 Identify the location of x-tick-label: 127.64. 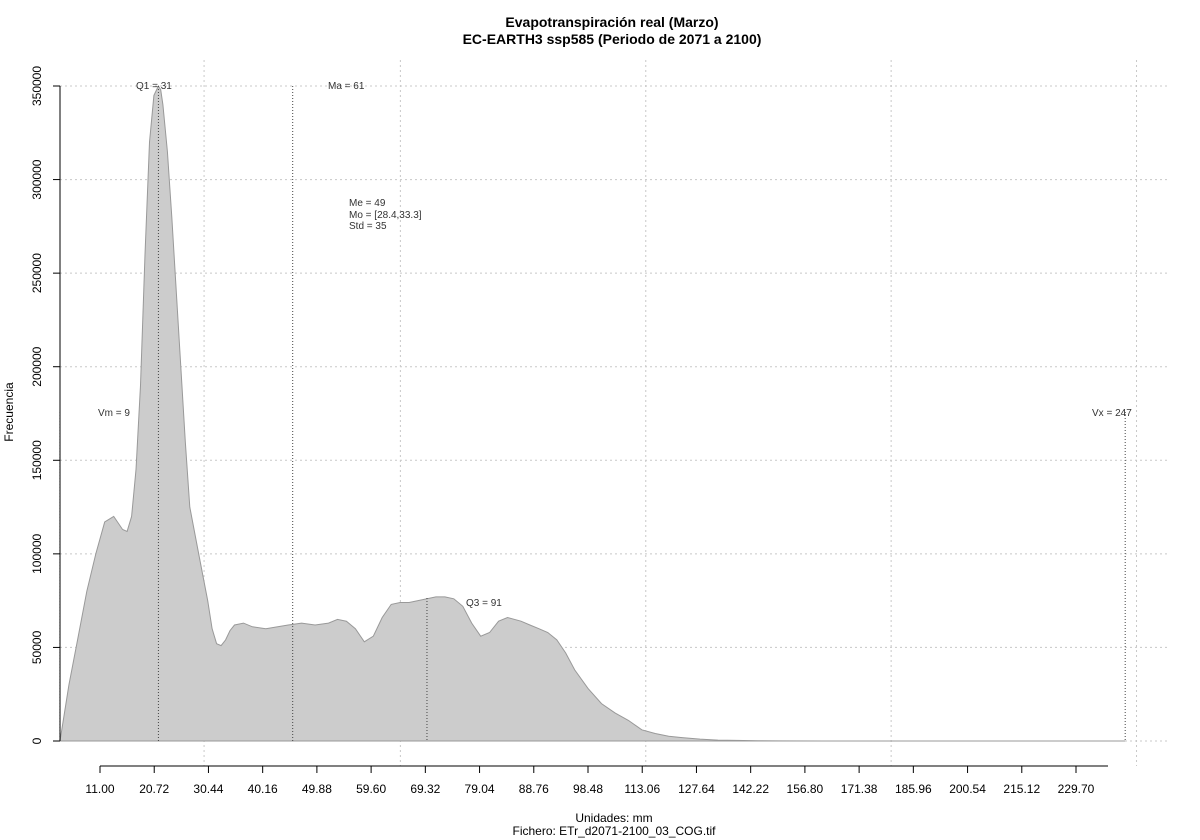
(696, 789).